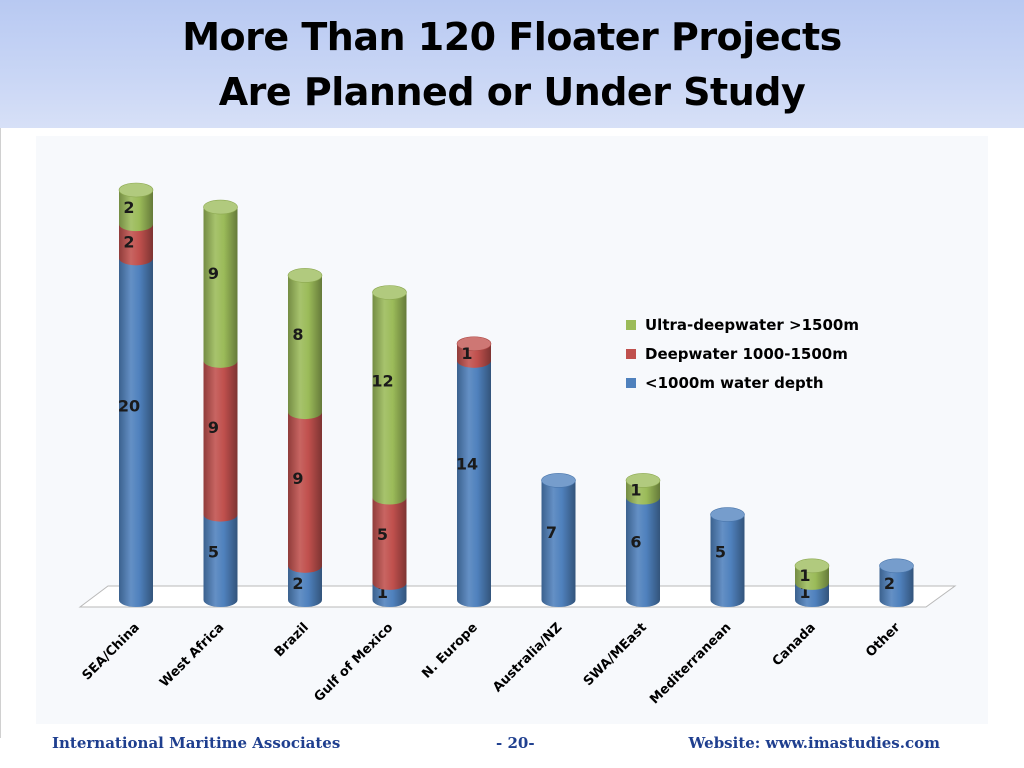 The width and height of the screenshot is (1024, 768). I want to click on bar-stack-7: 5, so click(727, 557).